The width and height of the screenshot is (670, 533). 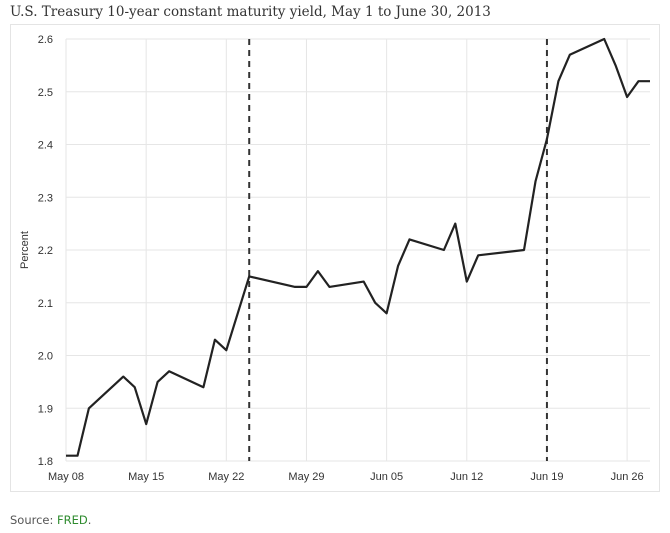 I want to click on y-tick-label: 2.0, so click(x=45, y=357).